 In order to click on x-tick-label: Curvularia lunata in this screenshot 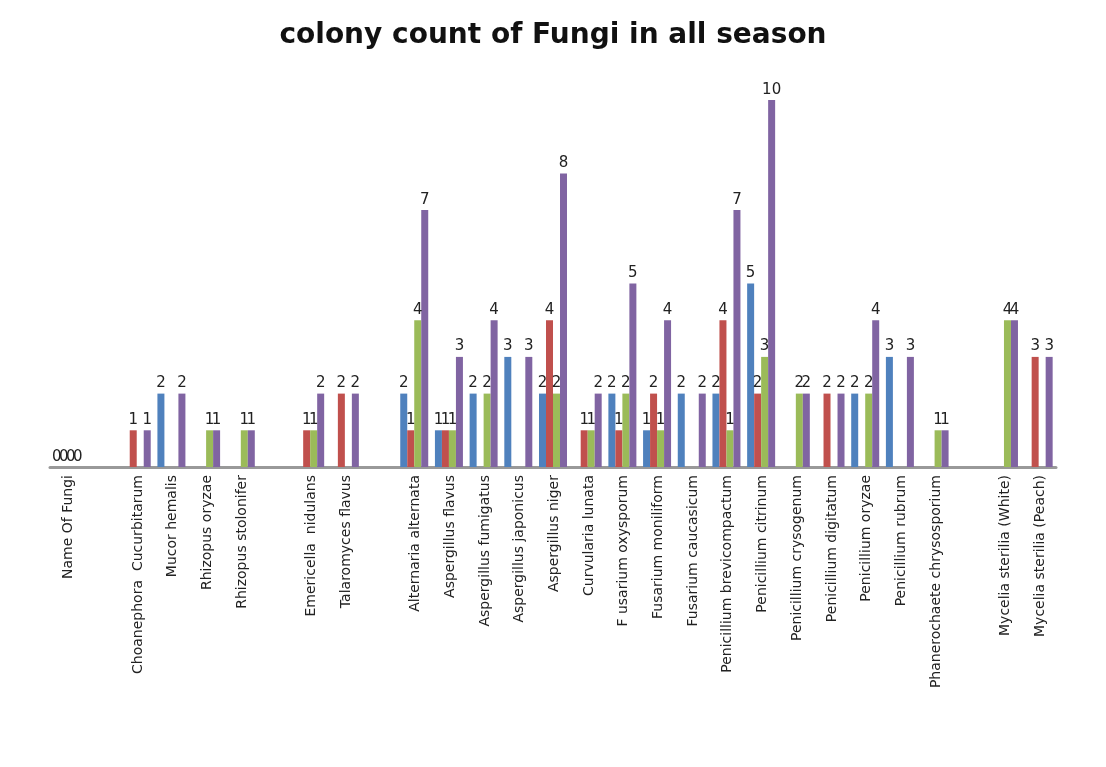, I will do `click(587, 535)`.